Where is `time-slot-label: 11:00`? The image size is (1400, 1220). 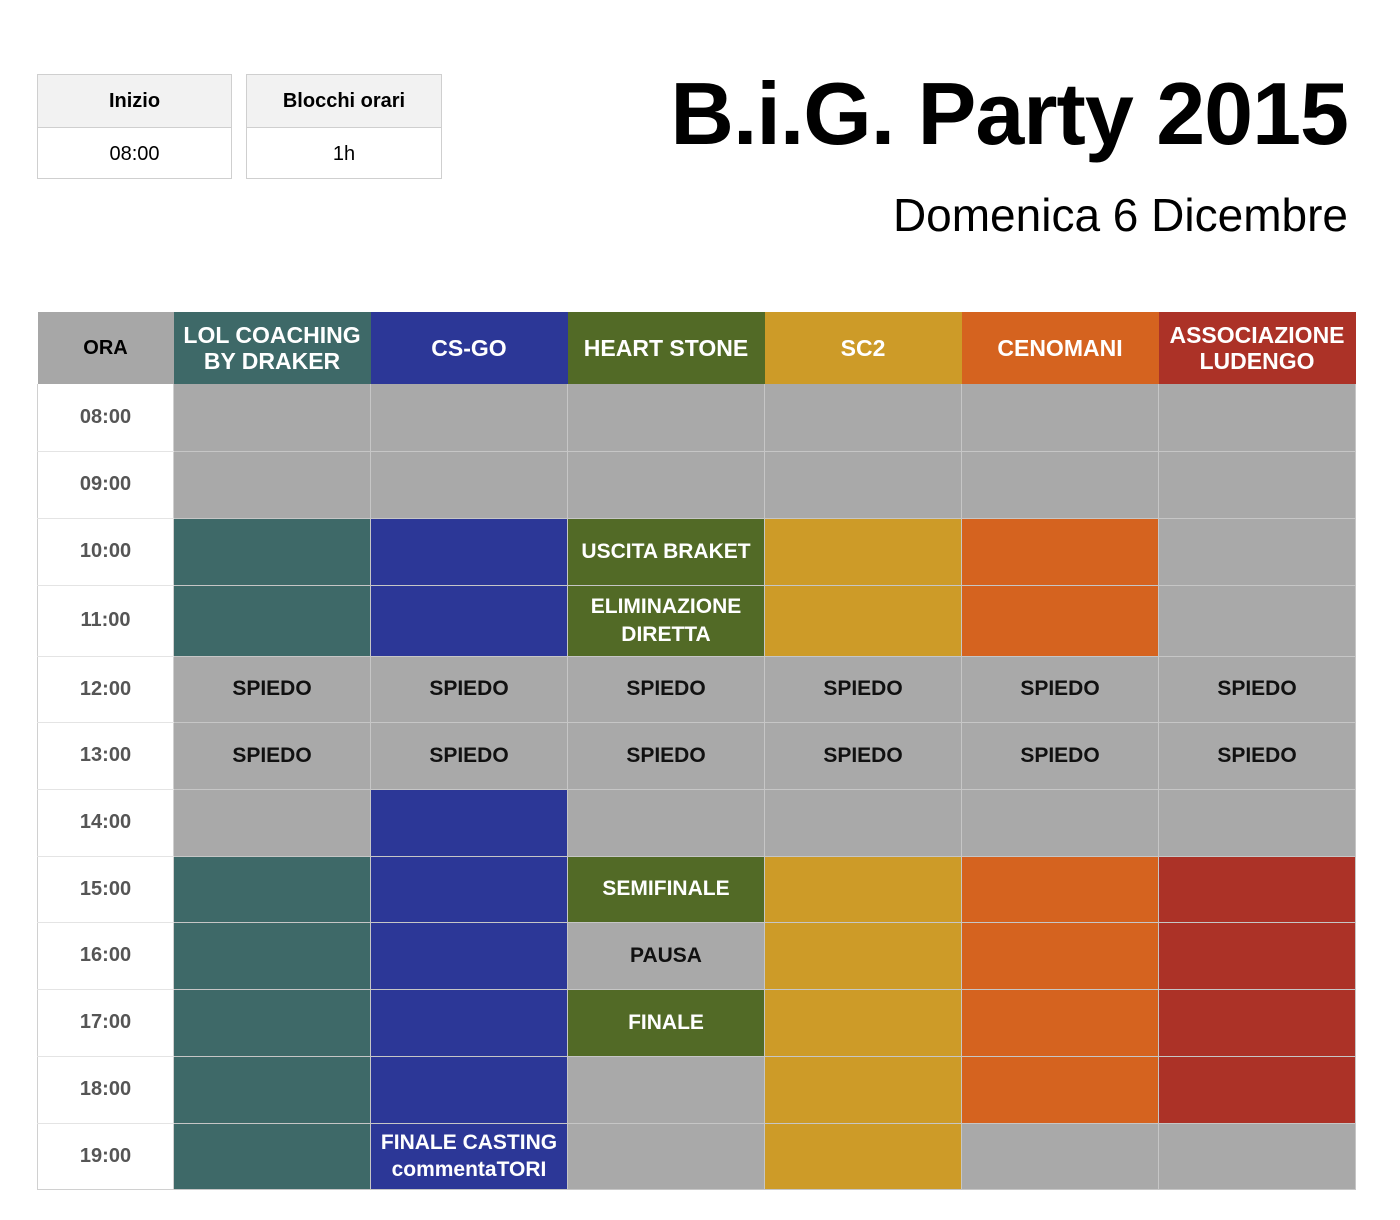
time-slot-label: 11:00 is located at coordinates (105, 621).